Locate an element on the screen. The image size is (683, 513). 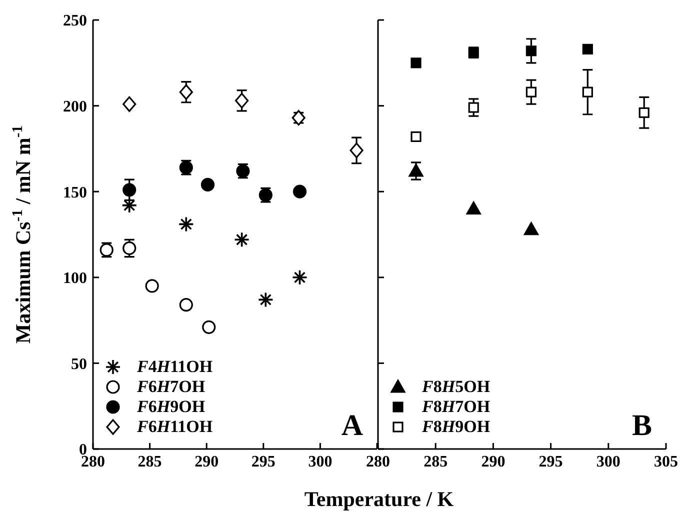
y-tick-label: 200 is located at coordinates (75, 107).